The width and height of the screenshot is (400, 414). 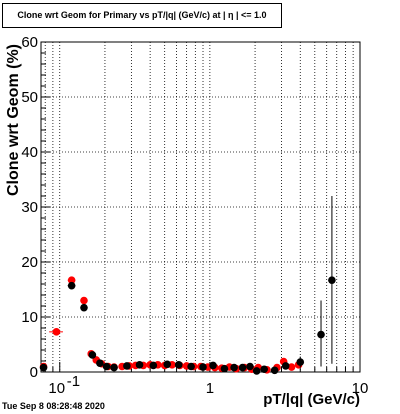 What do you see at coordinates (210, 388) in the screenshot?
I see `x-tick-label: 1` at bounding box center [210, 388].